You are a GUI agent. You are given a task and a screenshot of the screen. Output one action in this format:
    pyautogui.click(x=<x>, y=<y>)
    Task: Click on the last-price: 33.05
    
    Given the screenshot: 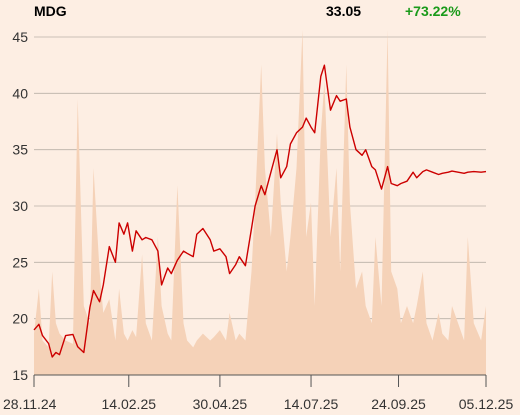 What is the action you would take?
    pyautogui.click(x=344, y=11)
    